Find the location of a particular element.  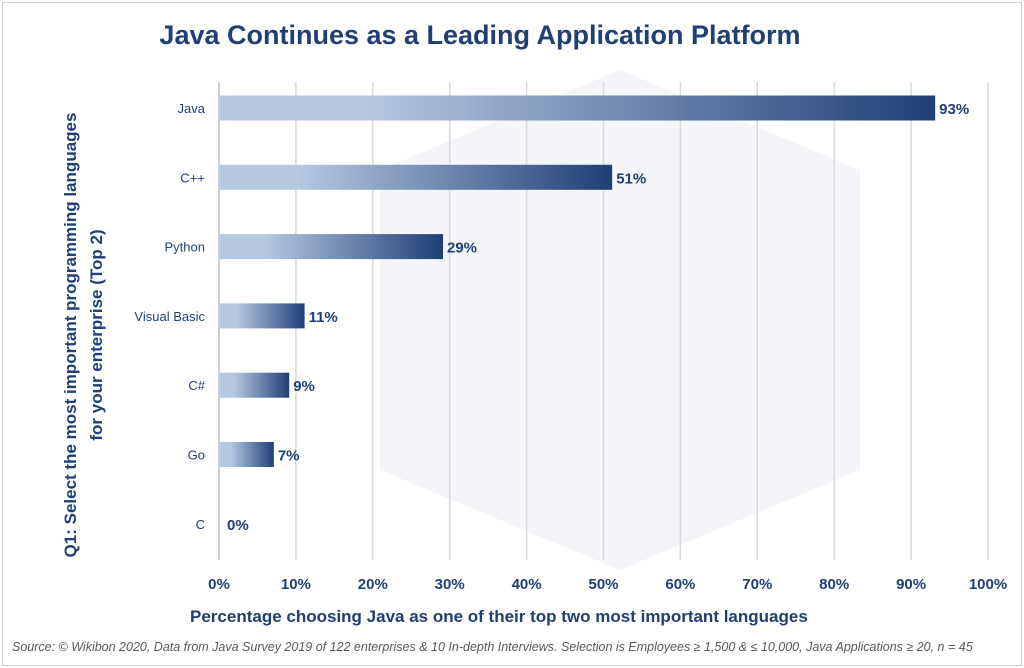

x-tick-label: 50% is located at coordinates (603, 584).